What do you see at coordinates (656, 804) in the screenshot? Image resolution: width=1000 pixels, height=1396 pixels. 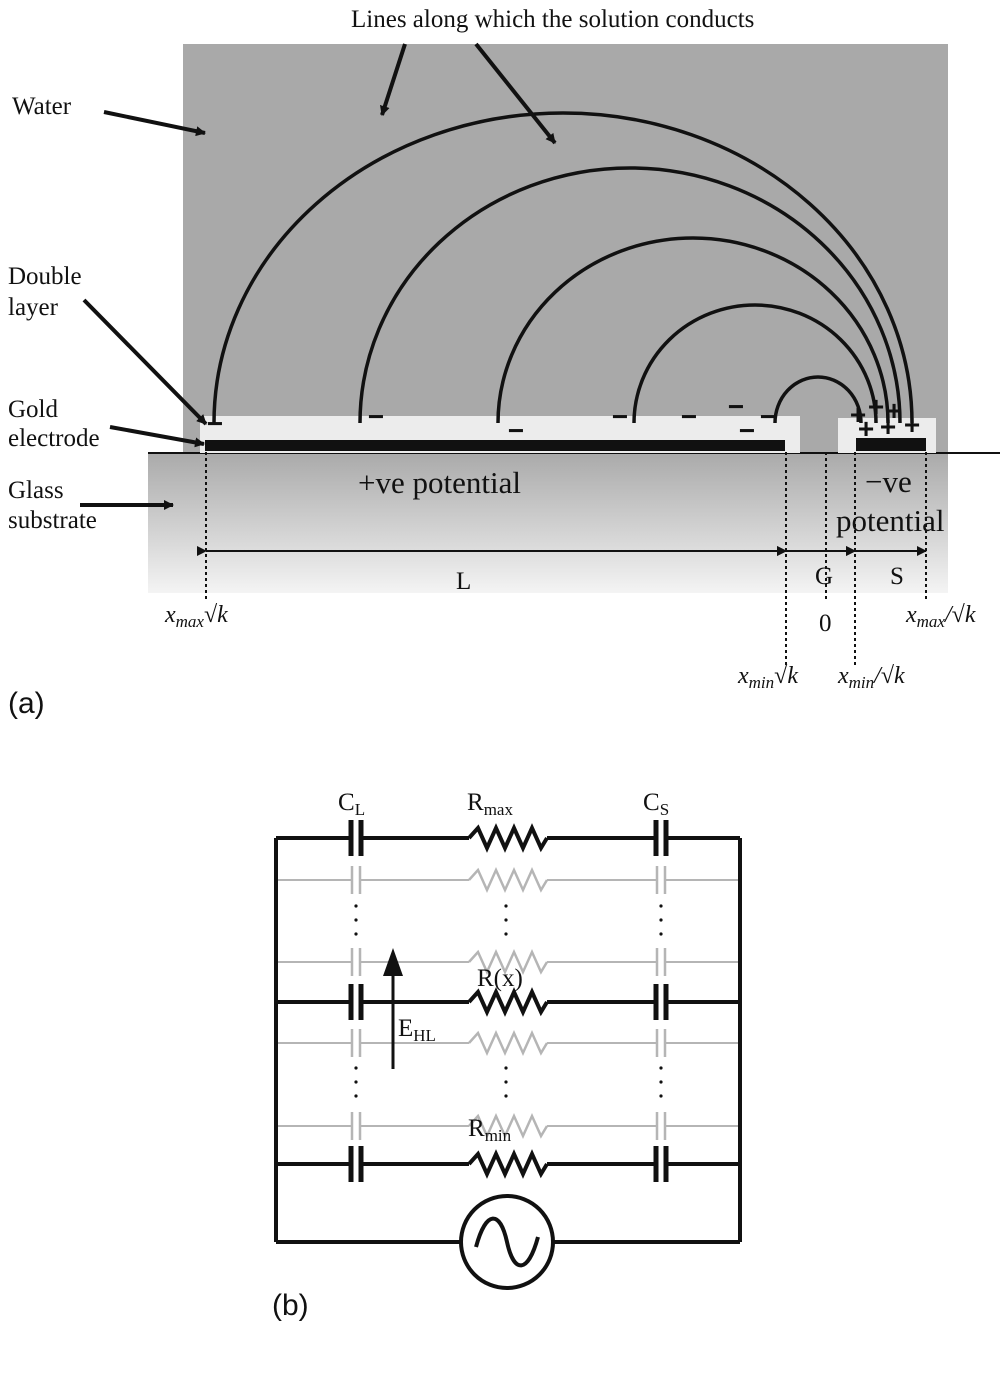 I see `label-cs: CS` at bounding box center [656, 804].